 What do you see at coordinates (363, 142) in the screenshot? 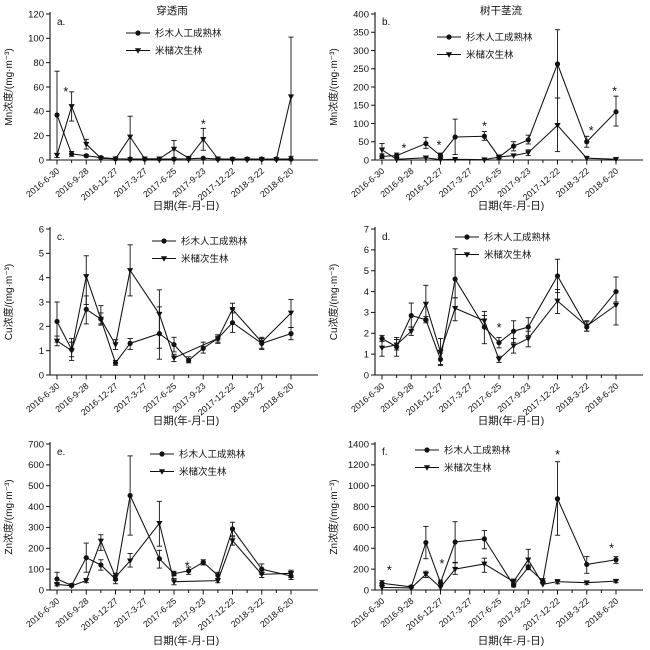
I see `y-tick-label: 50` at bounding box center [363, 142].